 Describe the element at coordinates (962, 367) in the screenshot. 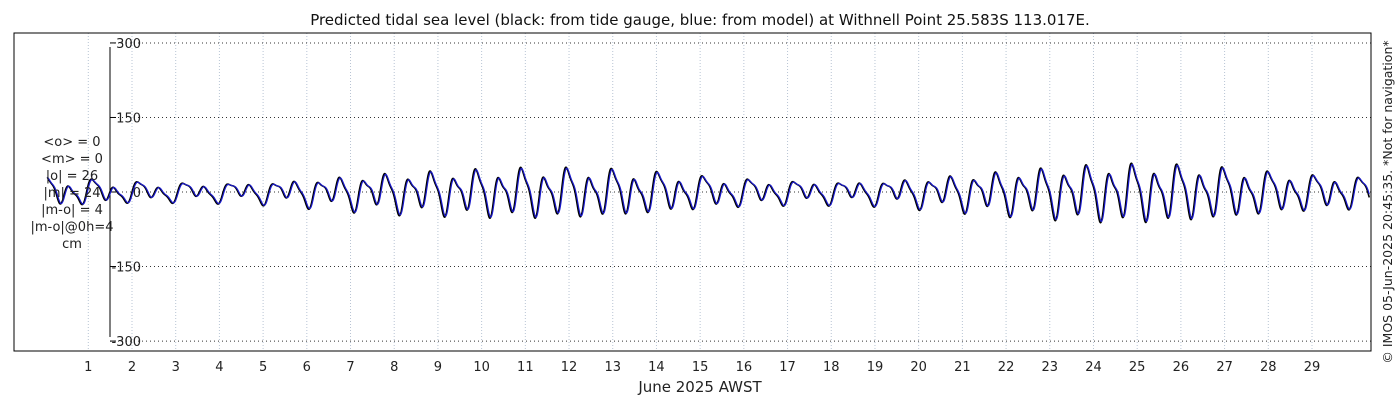

I see `x-tick-label: 21` at that location.